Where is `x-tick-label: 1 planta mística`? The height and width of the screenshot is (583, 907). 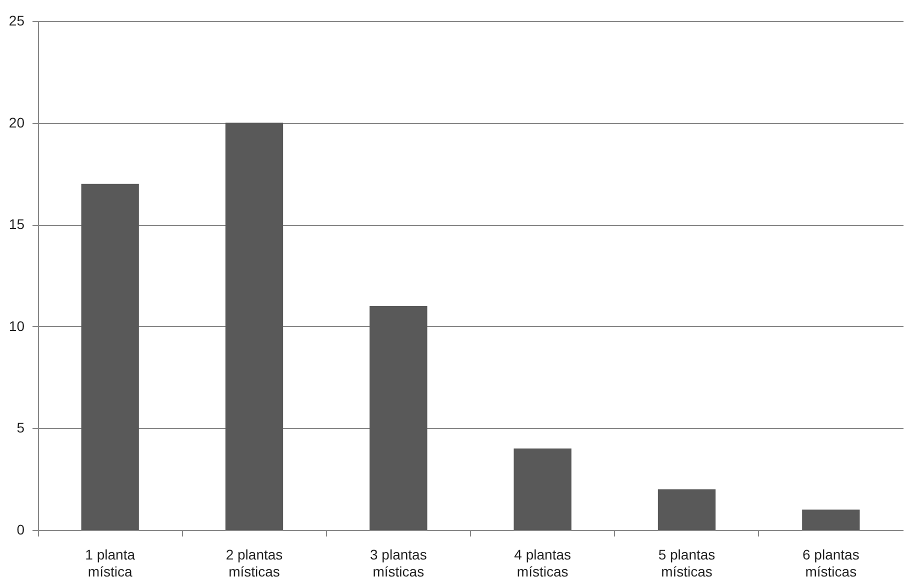 x-tick-label: 1 planta mística is located at coordinates (110, 563).